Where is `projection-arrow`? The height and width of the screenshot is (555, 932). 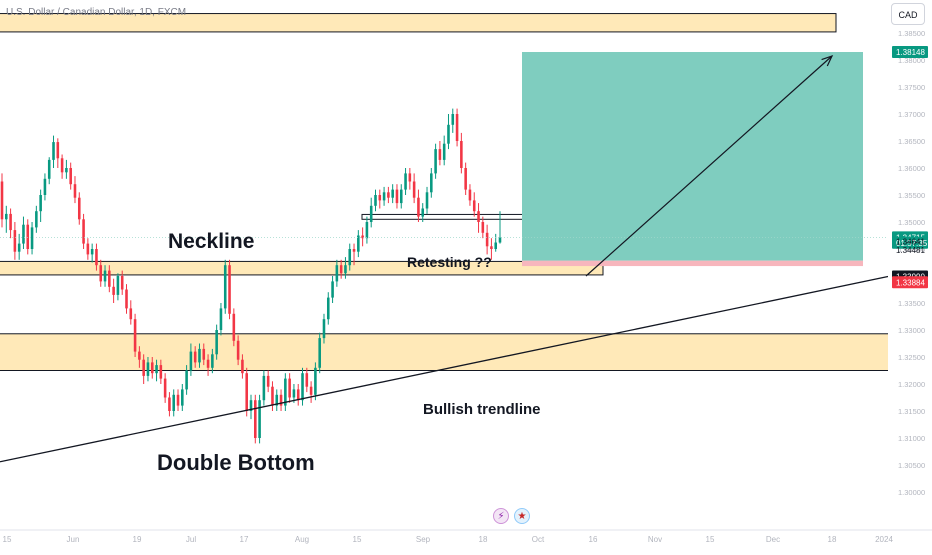
projection-arrow is located at coordinates (709, 166).